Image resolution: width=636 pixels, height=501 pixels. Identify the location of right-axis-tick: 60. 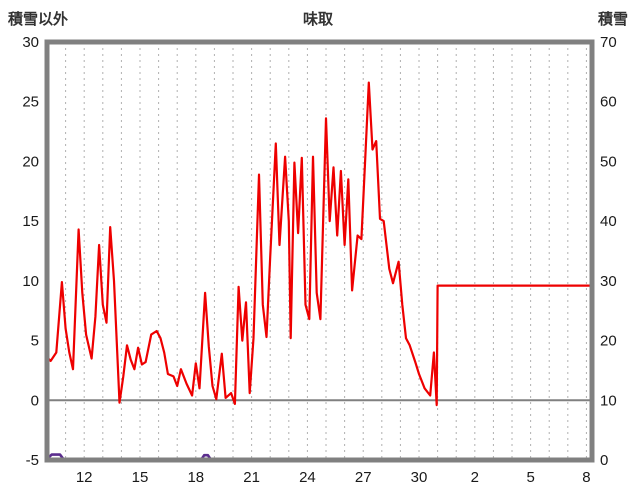
(608, 102).